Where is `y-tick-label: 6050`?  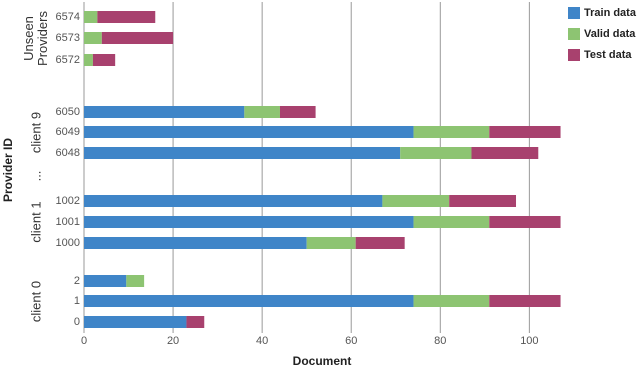
y-tick-label: 6050 is located at coordinates (68, 112).